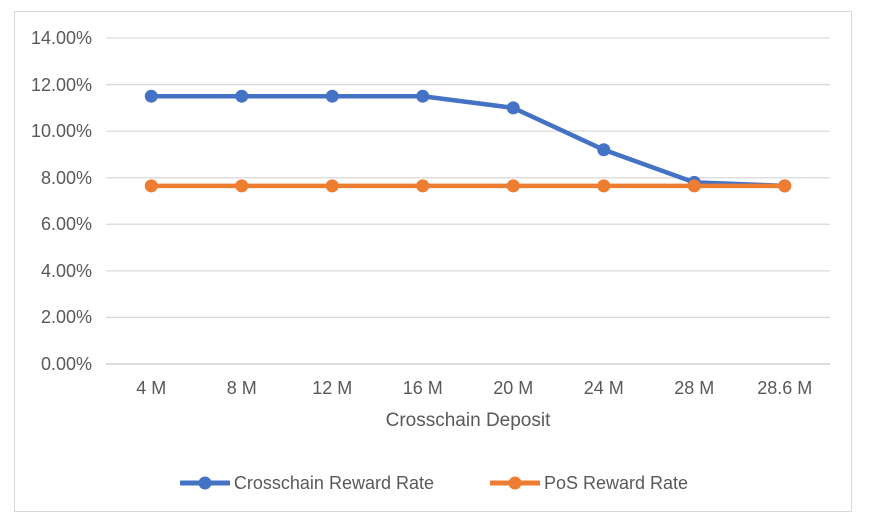 This screenshot has width=875, height=530. Describe the element at coordinates (785, 388) in the screenshot. I see `x-tick-label: 28.6 M` at that location.